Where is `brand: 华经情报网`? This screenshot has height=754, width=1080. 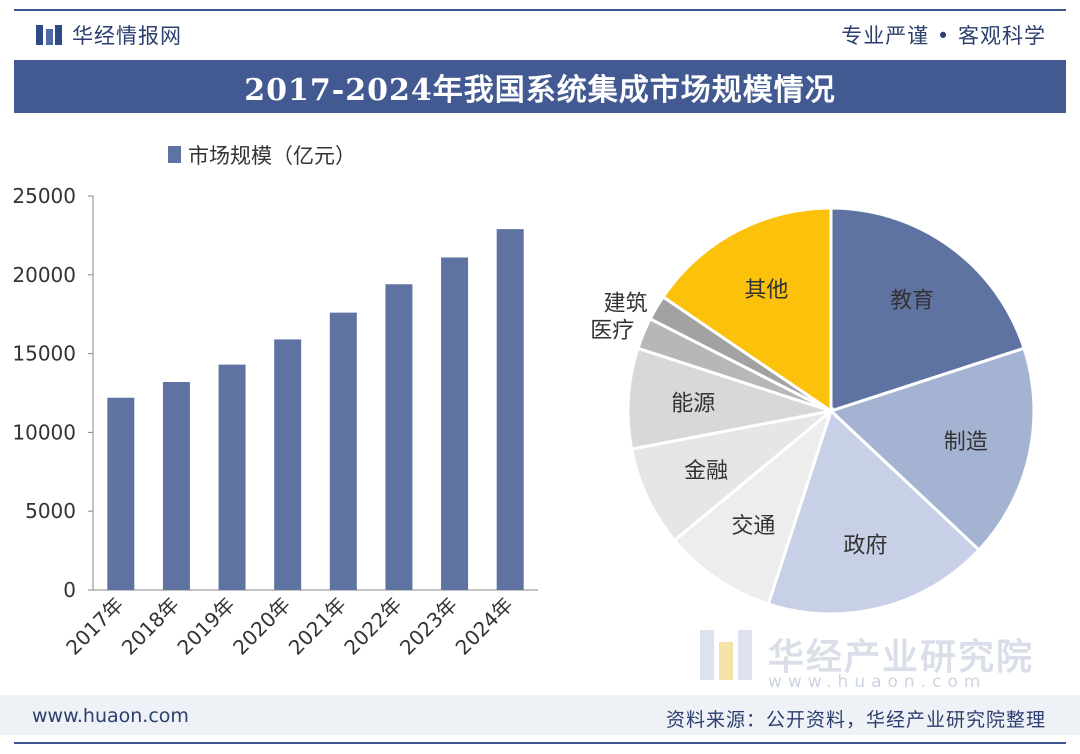 brand: 华经情报网 is located at coordinates (109, 35).